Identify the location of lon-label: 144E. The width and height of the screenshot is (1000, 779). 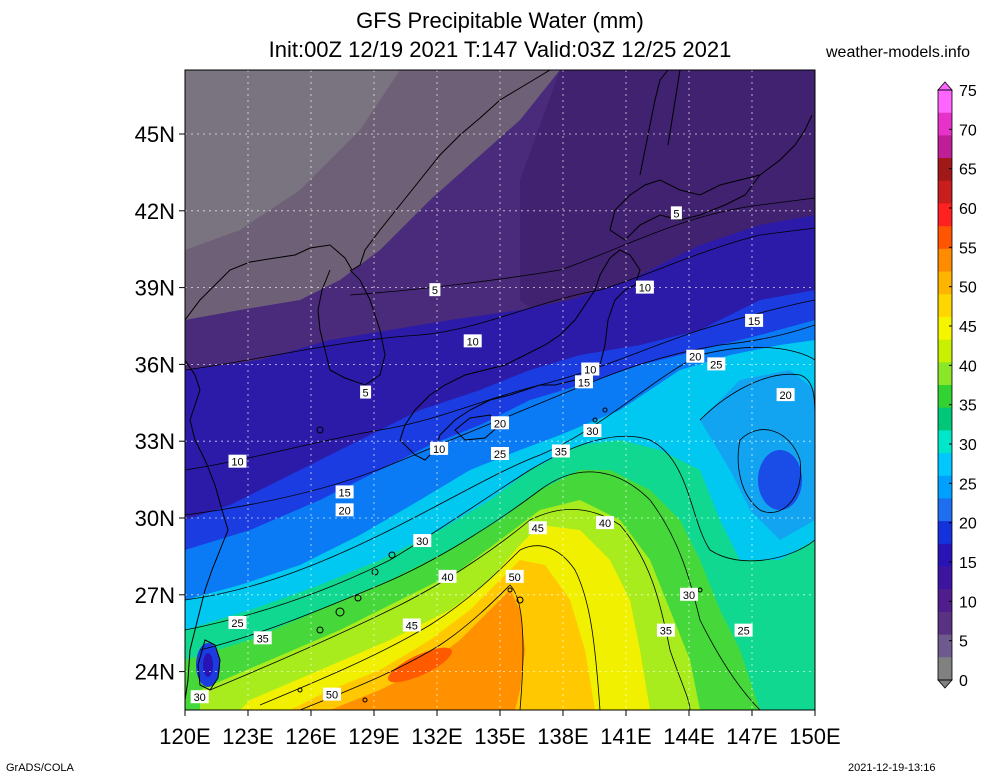
(688, 736).